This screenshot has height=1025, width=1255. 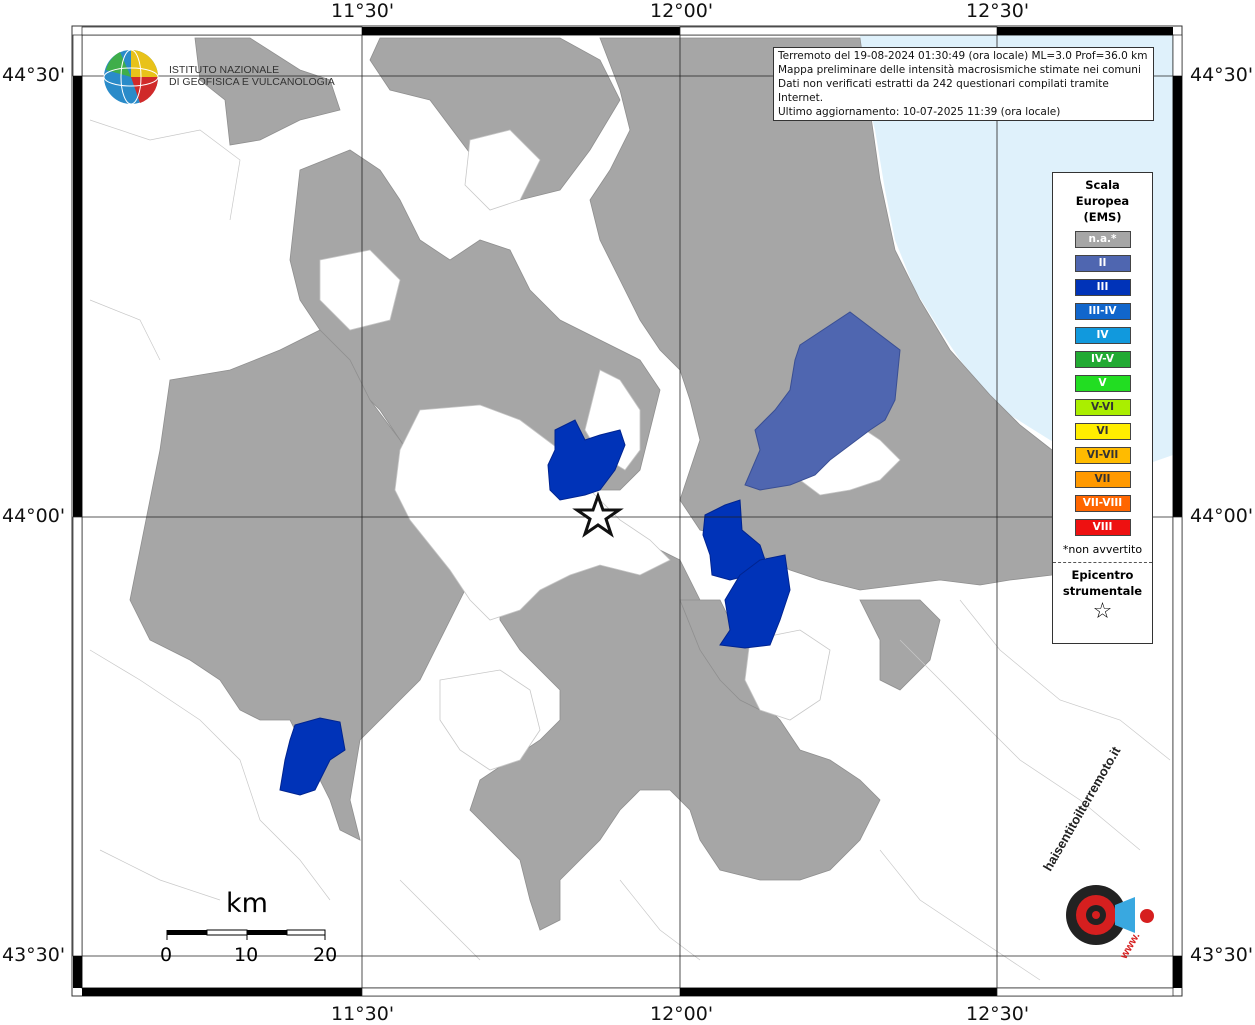 I want to click on legend-swatch: V, so click(x=1102, y=383).